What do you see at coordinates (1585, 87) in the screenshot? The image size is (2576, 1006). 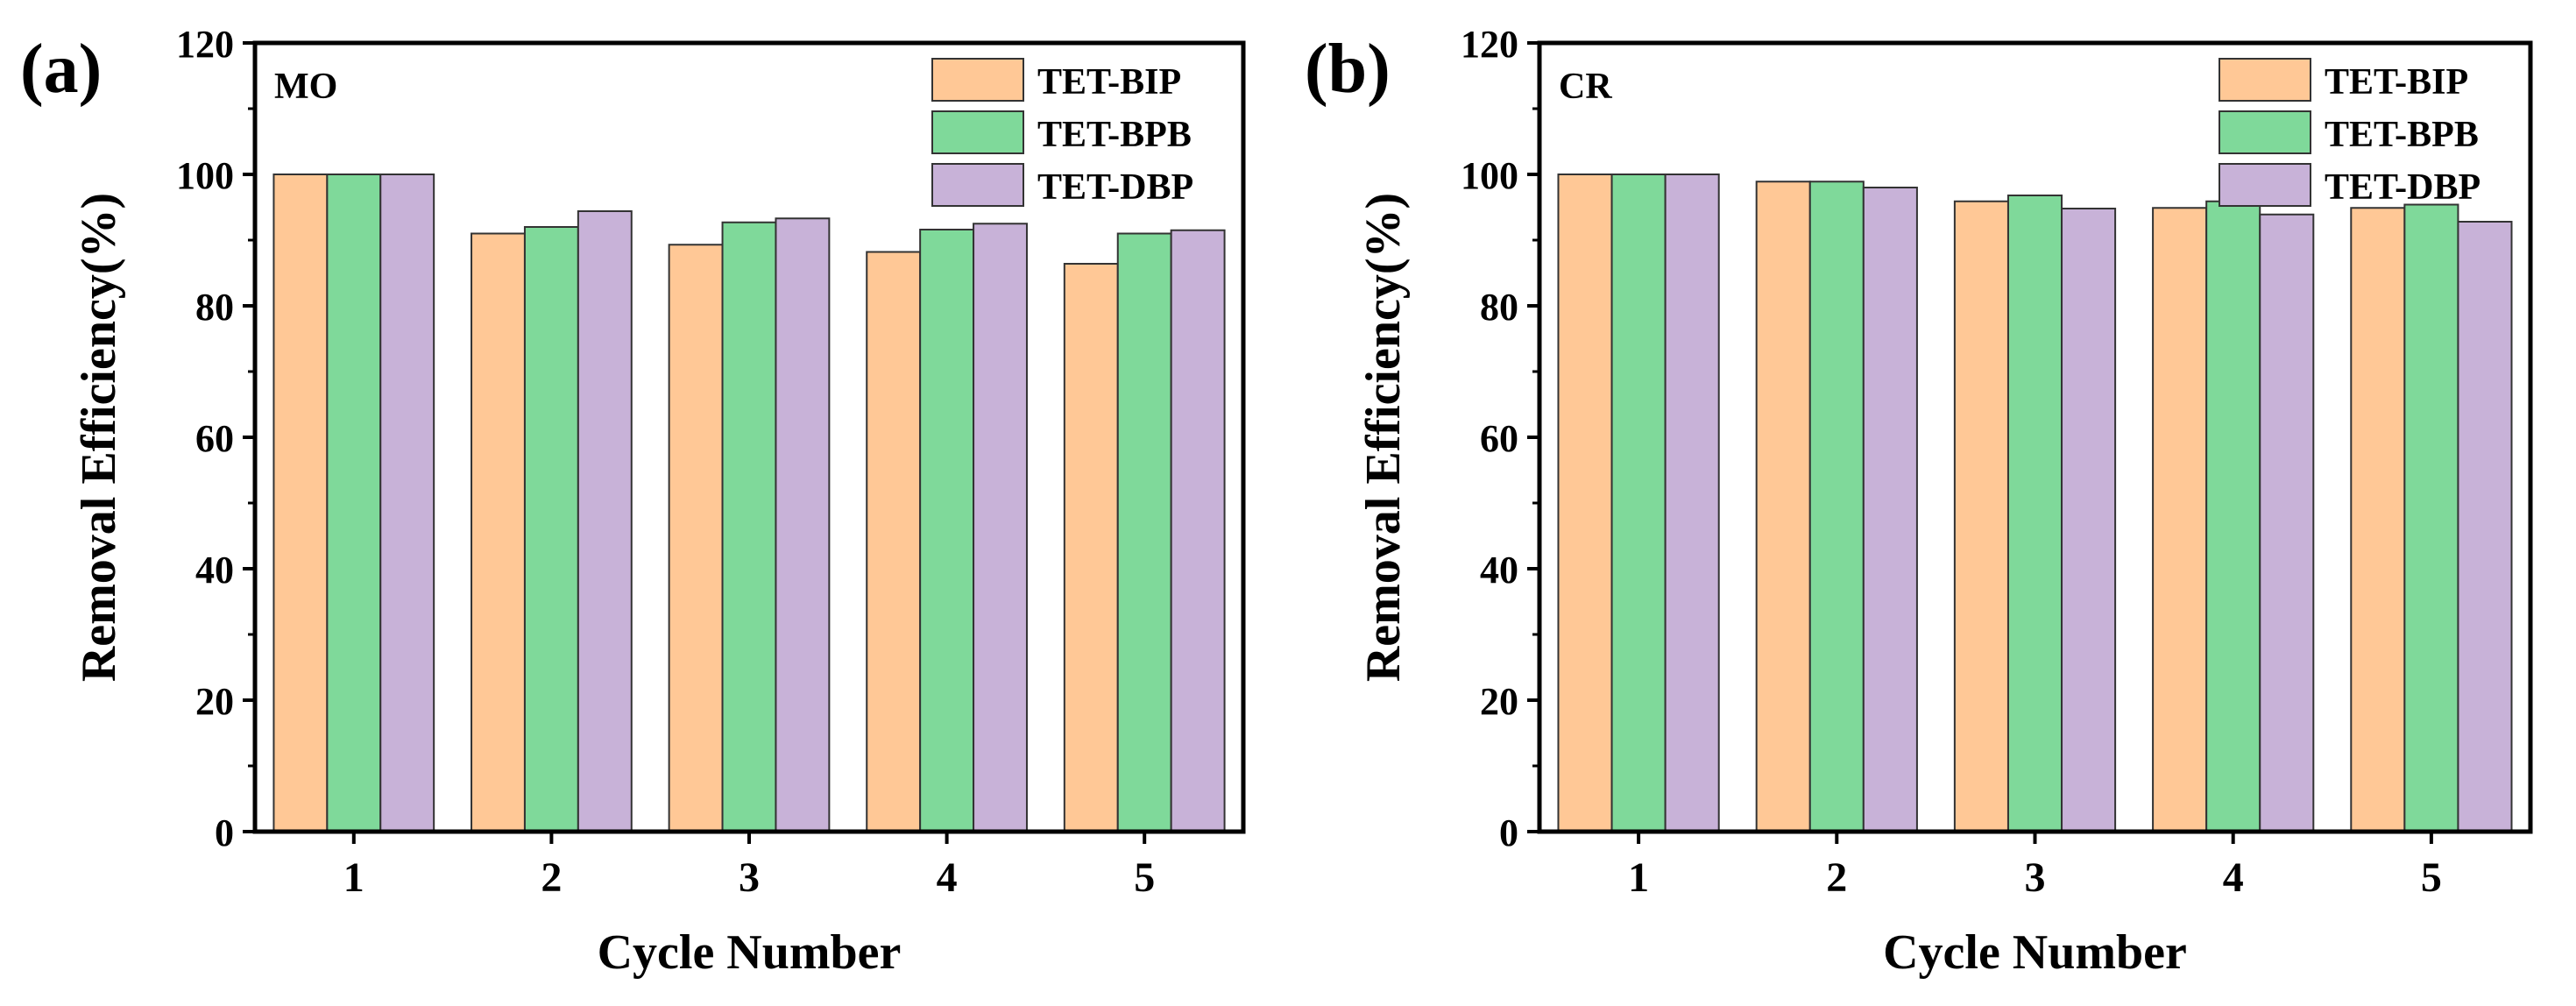 I see `dye-annotation: CR` at bounding box center [1585, 87].